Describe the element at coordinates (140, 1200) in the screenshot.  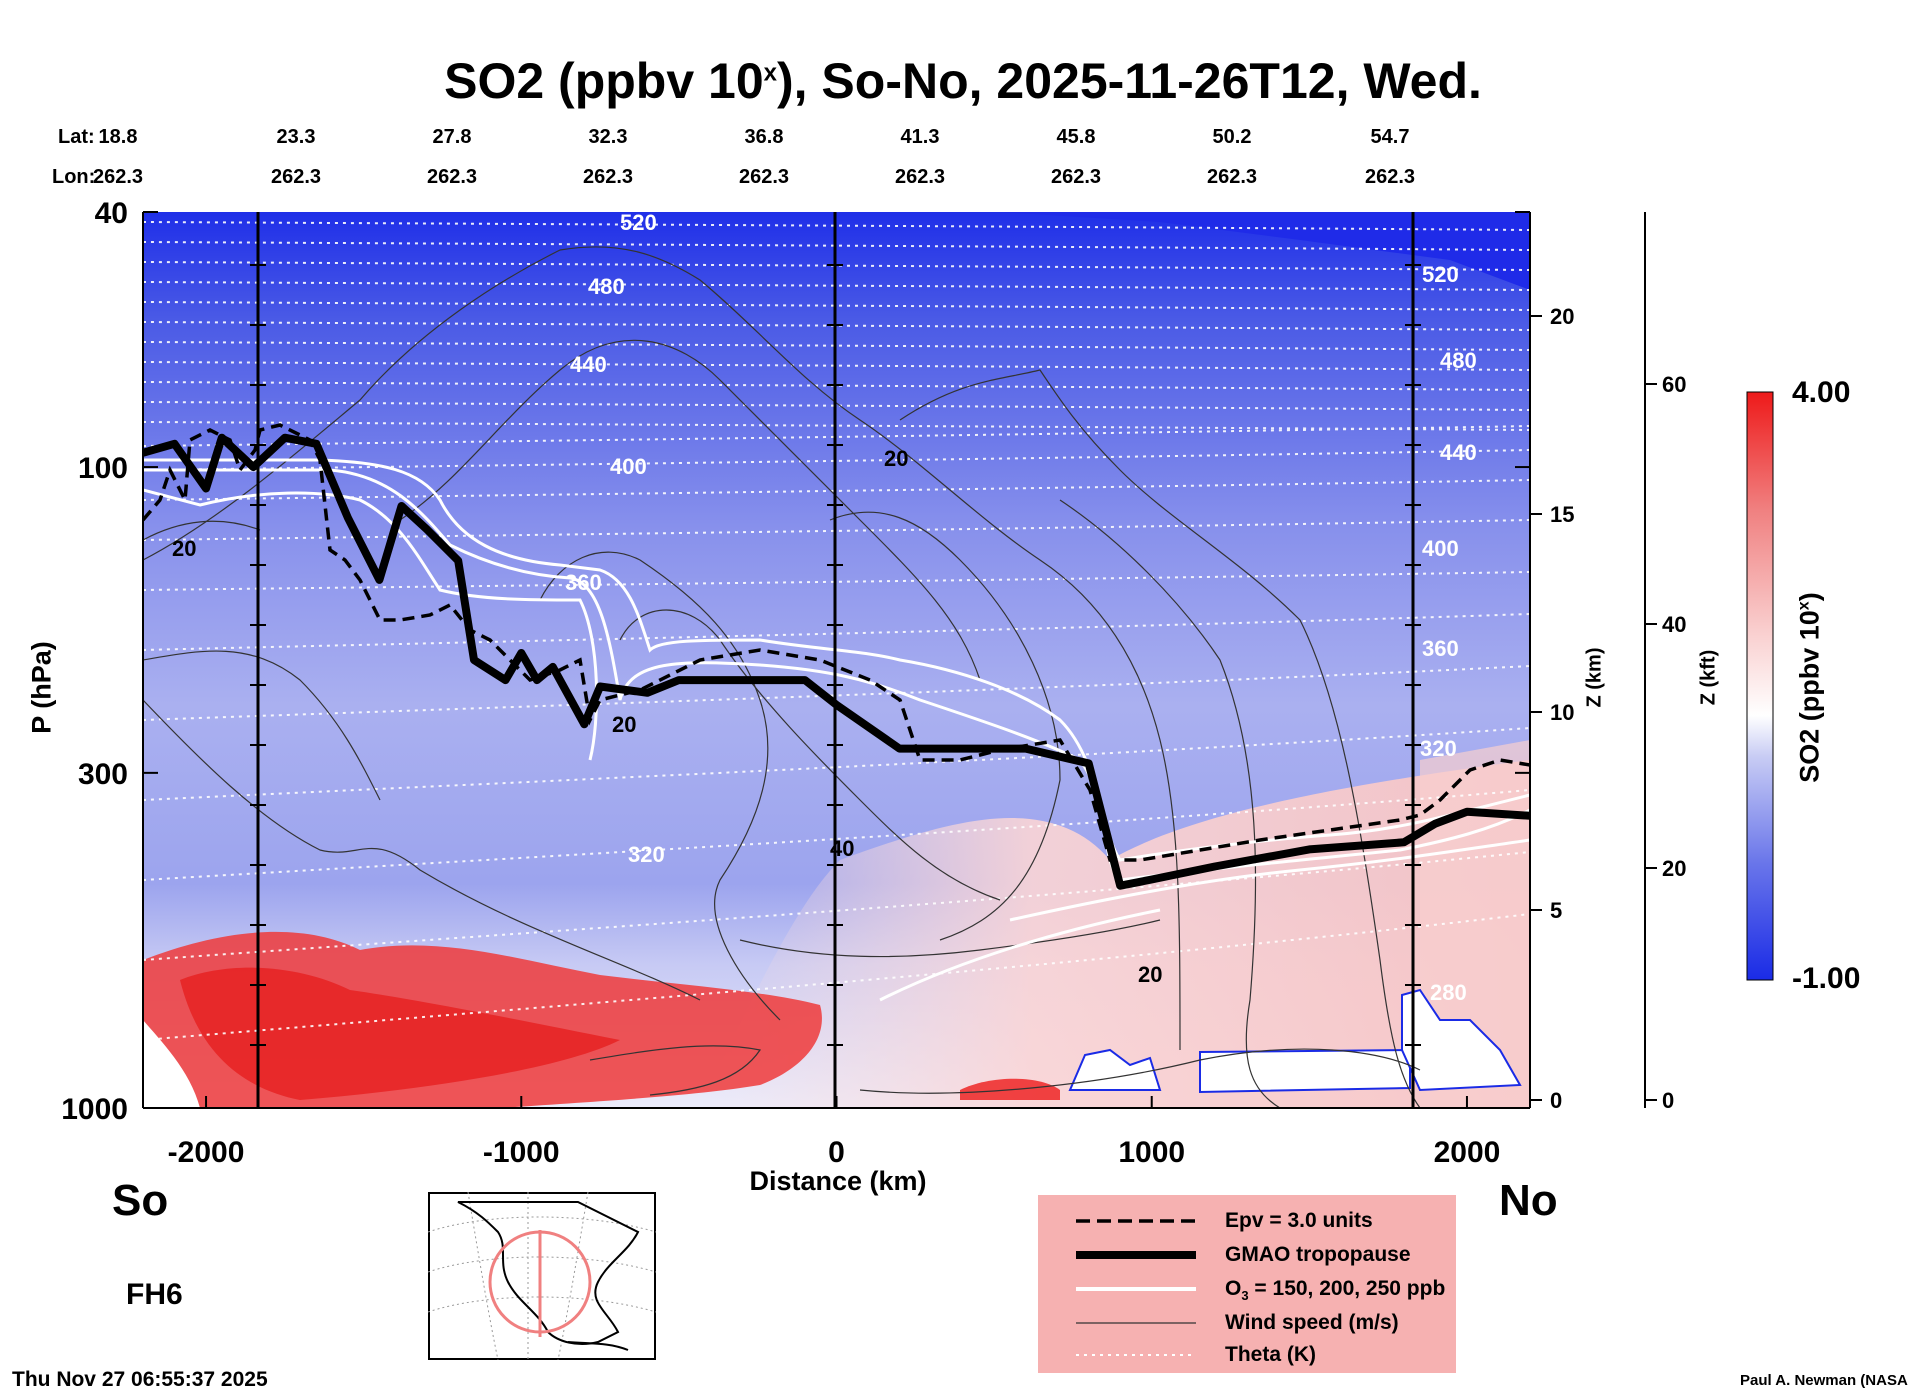
I see `south-label: So` at that location.